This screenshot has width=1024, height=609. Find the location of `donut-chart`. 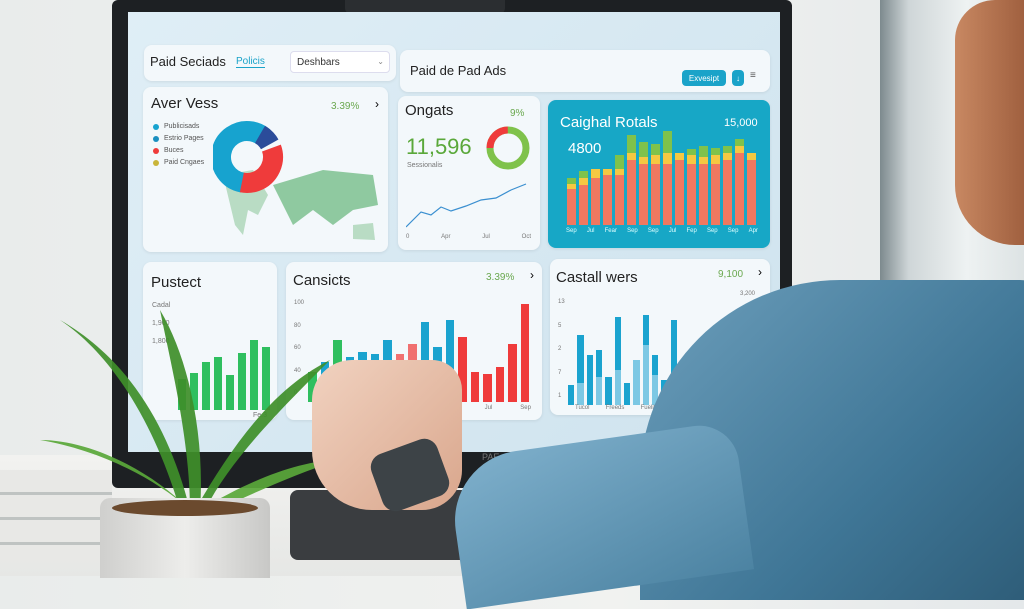

donut-chart is located at coordinates (508, 148).